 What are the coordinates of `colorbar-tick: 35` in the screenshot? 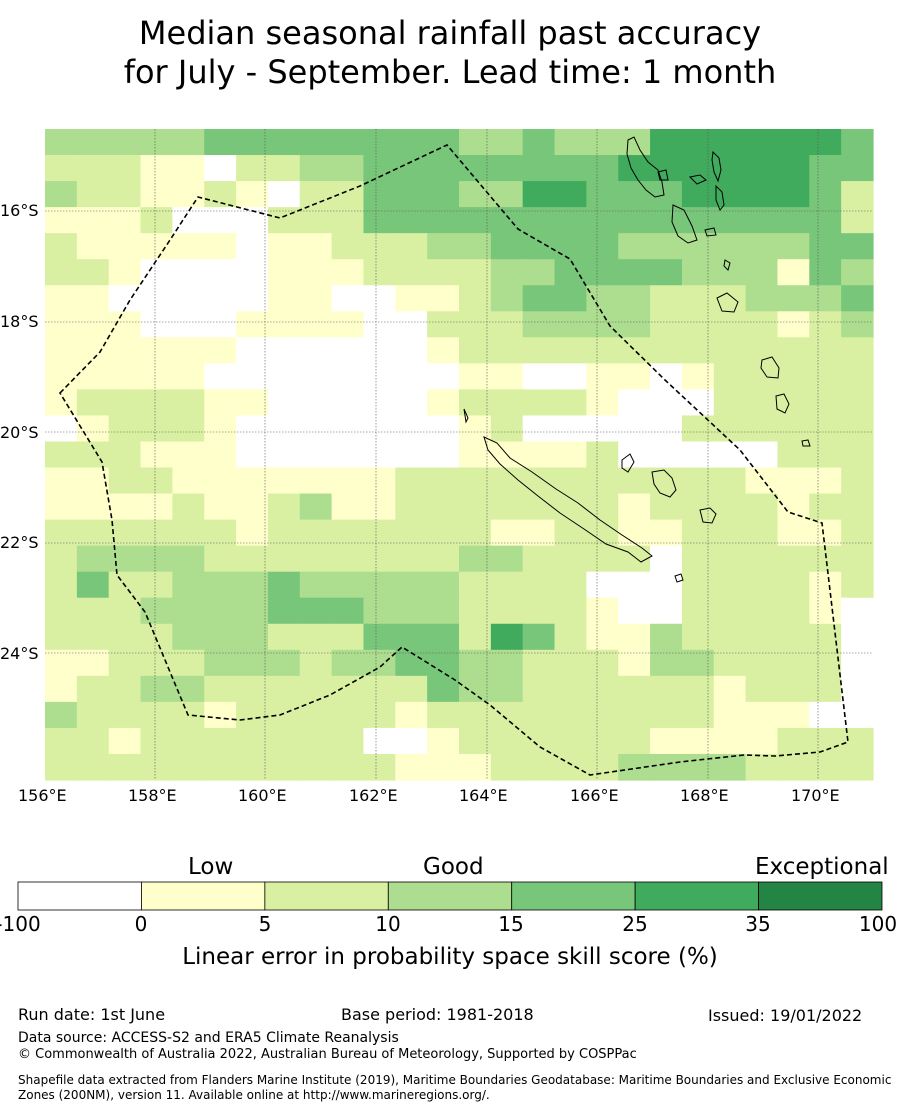 It's located at (758, 924).